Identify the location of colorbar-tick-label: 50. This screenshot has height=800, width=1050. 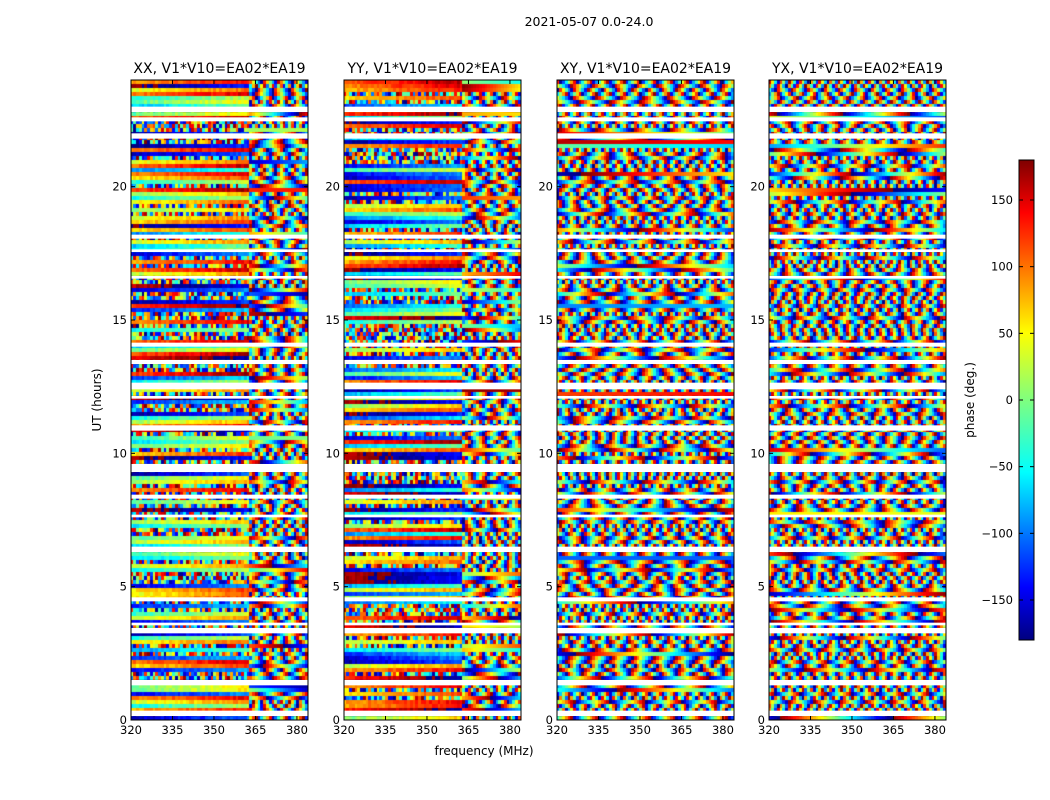
(1005, 333).